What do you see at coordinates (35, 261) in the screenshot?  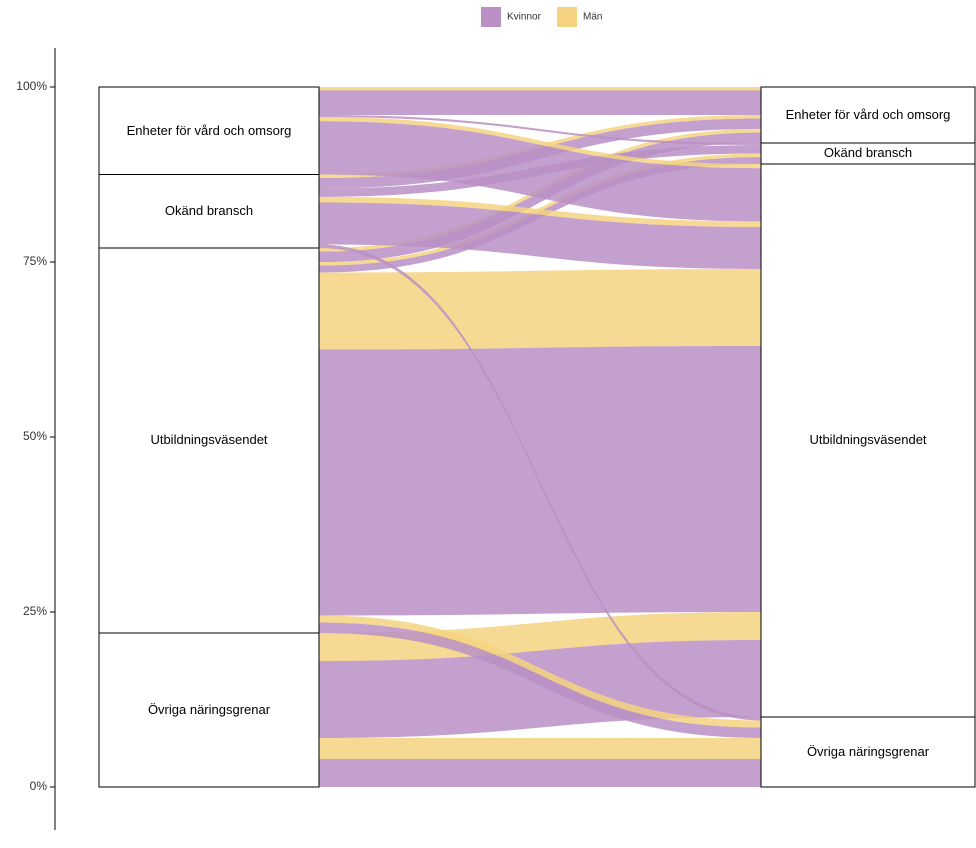 I see `y-tick-label: 75%` at bounding box center [35, 261].